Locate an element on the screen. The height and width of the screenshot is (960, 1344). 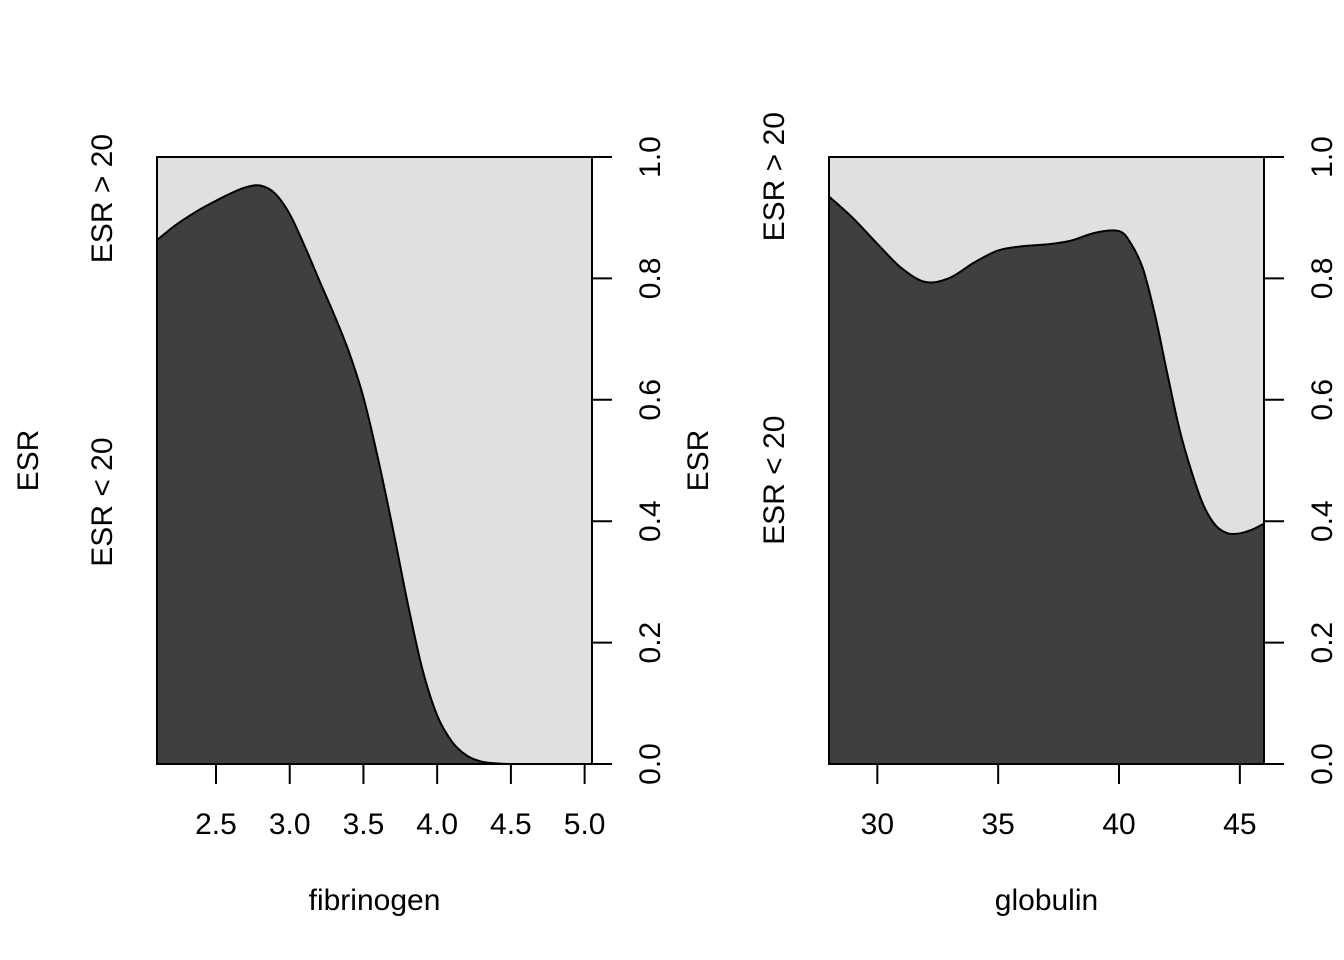
x-tick-label: 30 is located at coordinates (877, 824).